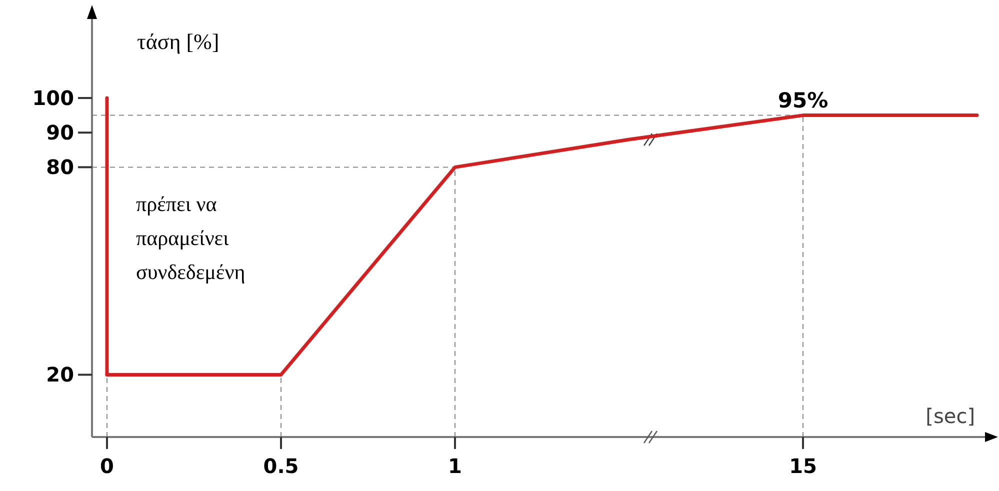  What do you see at coordinates (53, 98) in the screenshot?
I see `y-tick-label: 100` at bounding box center [53, 98].